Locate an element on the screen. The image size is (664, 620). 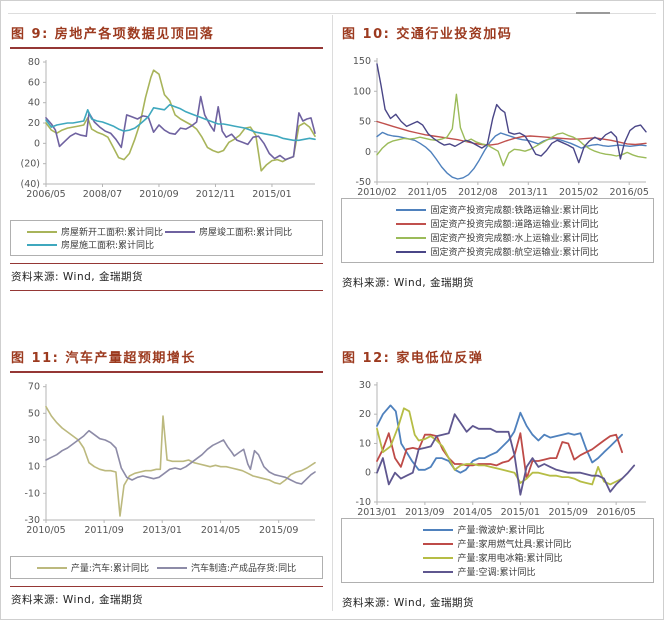
legend-label: 产量:汽车:累计同比 is located at coordinates (109, 569).